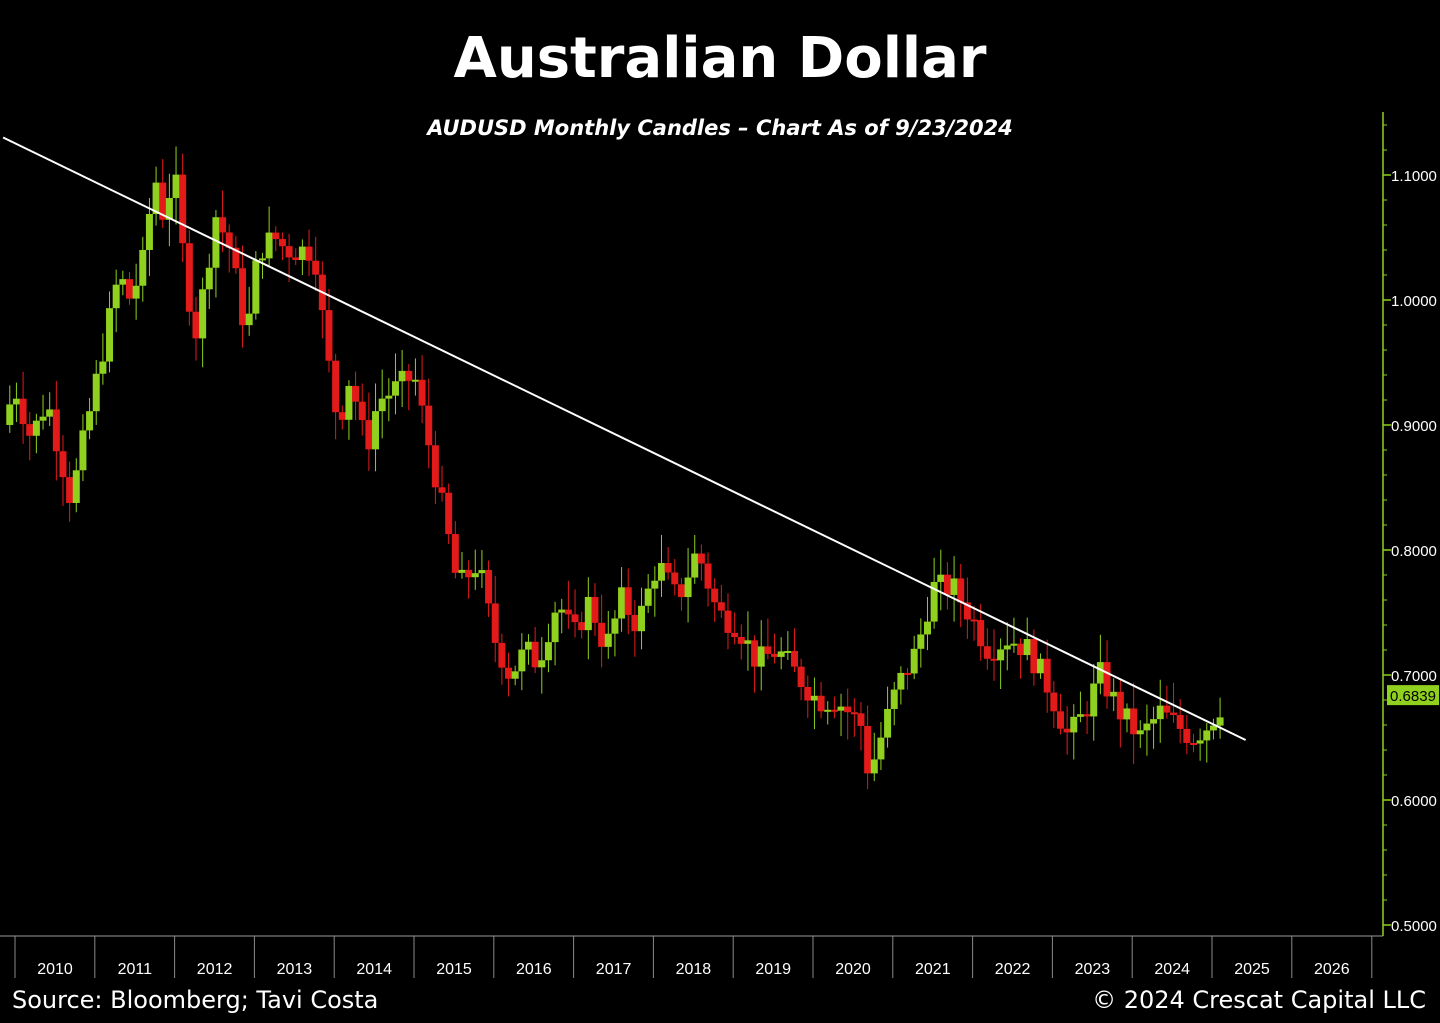 Image resolution: width=1440 pixels, height=1023 pixels. I want to click on x-tick-label: 2022, so click(1013, 969).